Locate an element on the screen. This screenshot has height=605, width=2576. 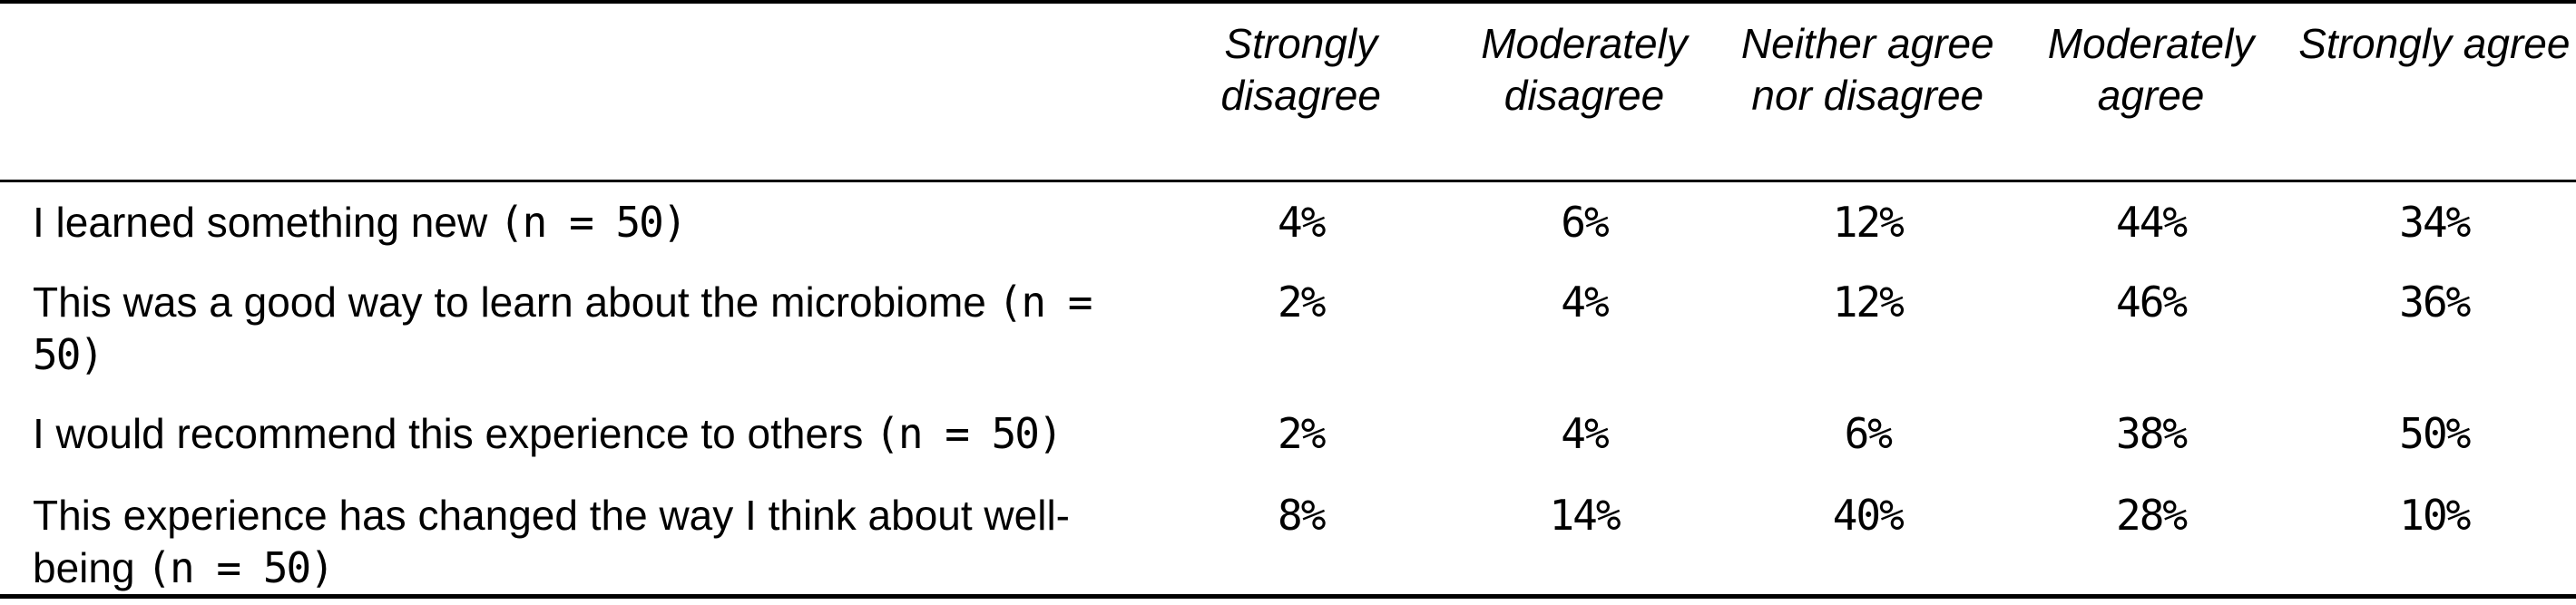
question-column-header is located at coordinates (580, 91).